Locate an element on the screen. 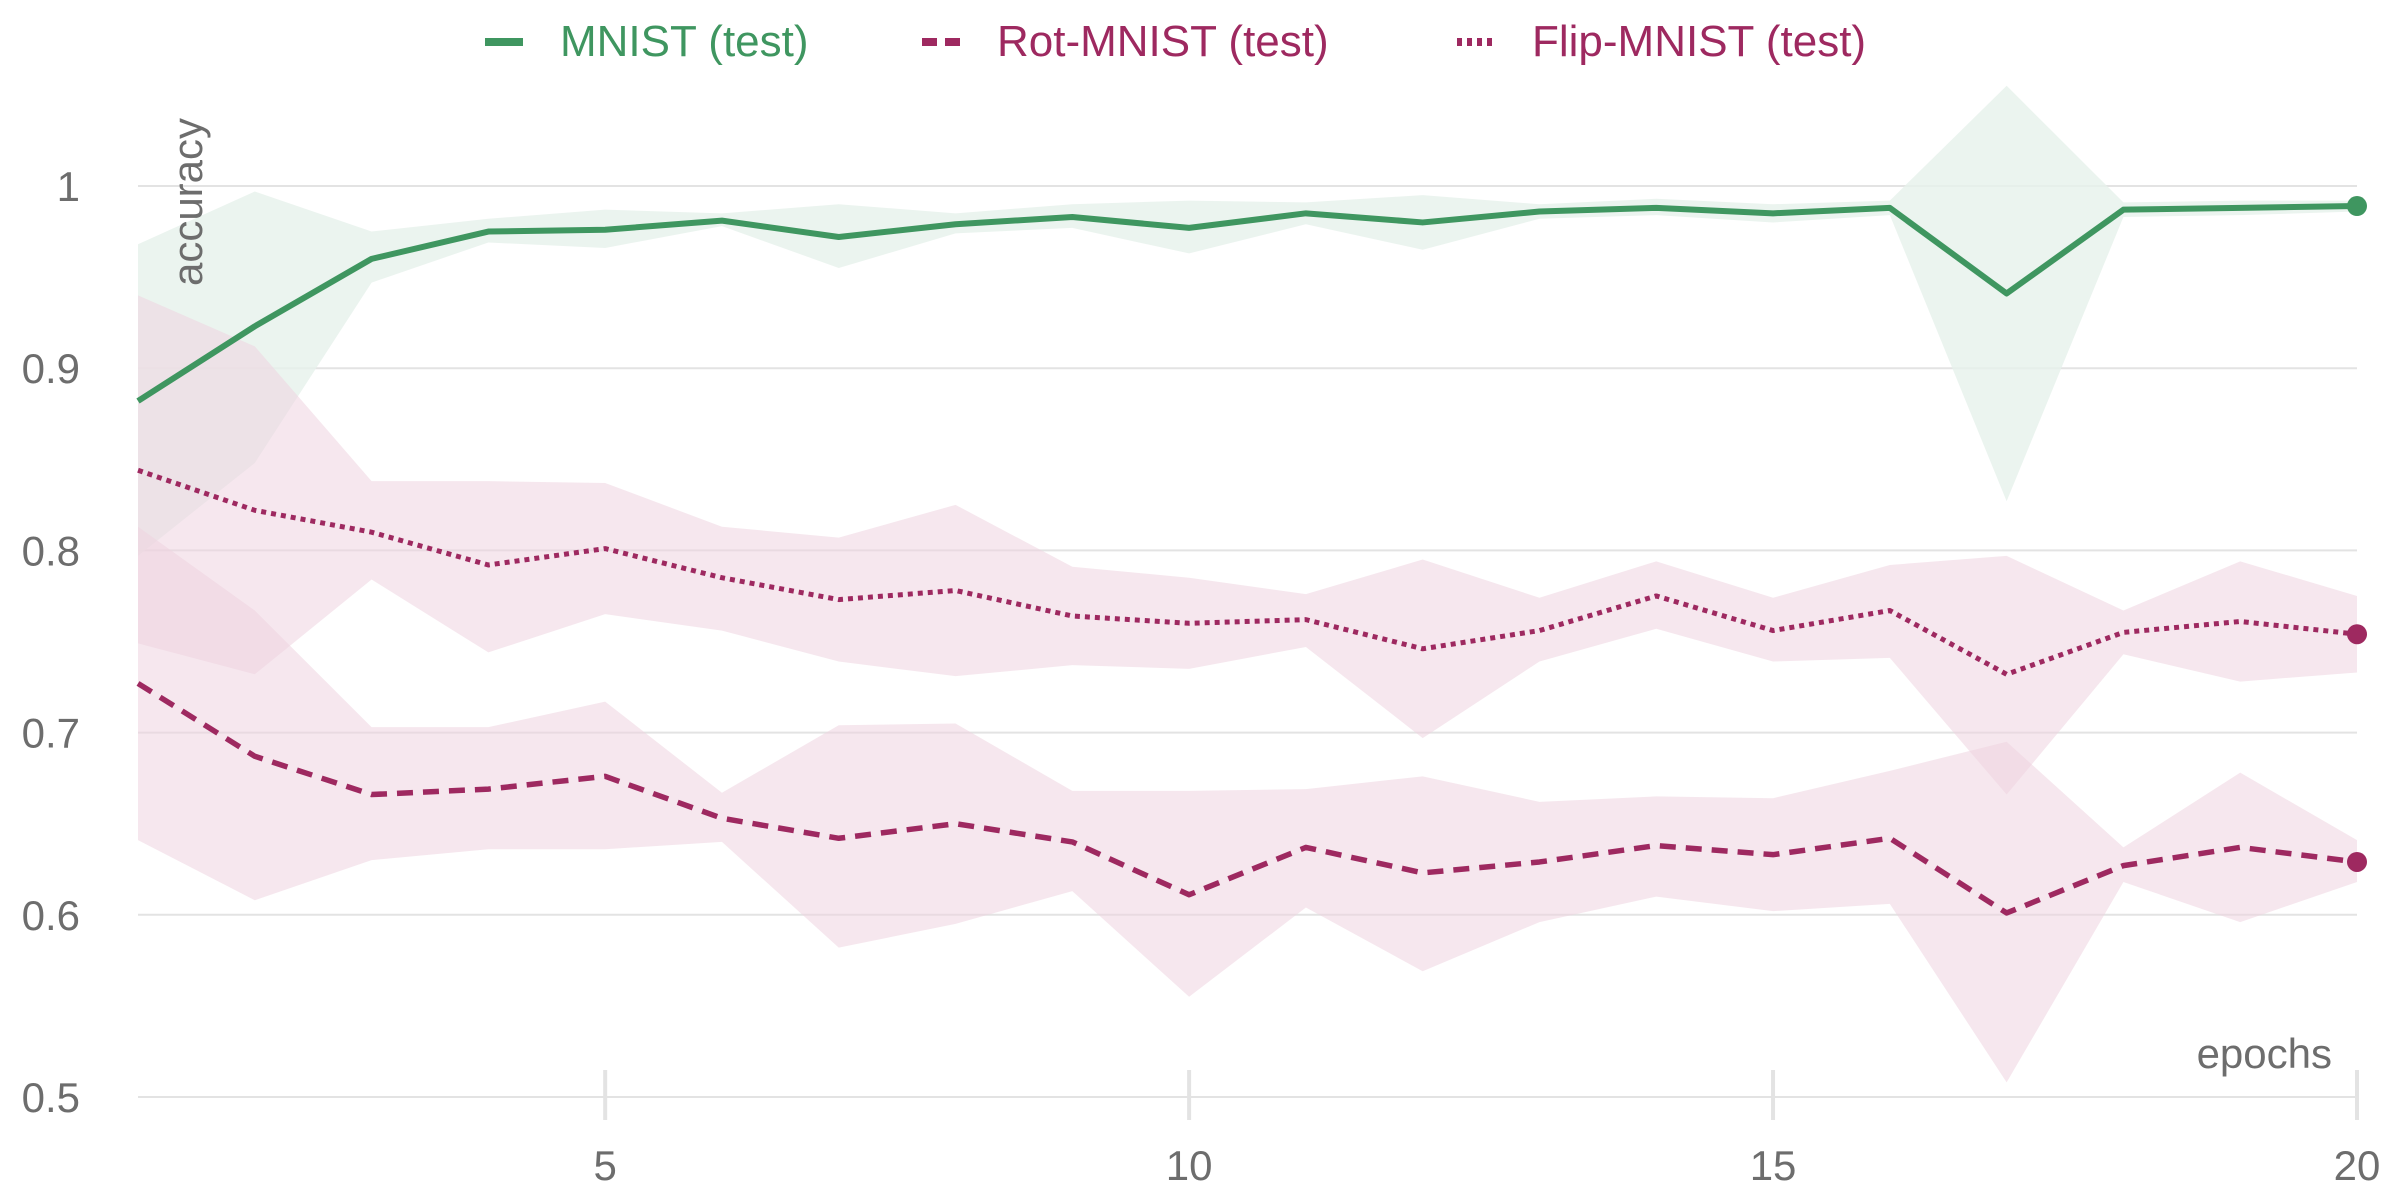  y-tick-label: 0.5 is located at coordinates (51, 1097).